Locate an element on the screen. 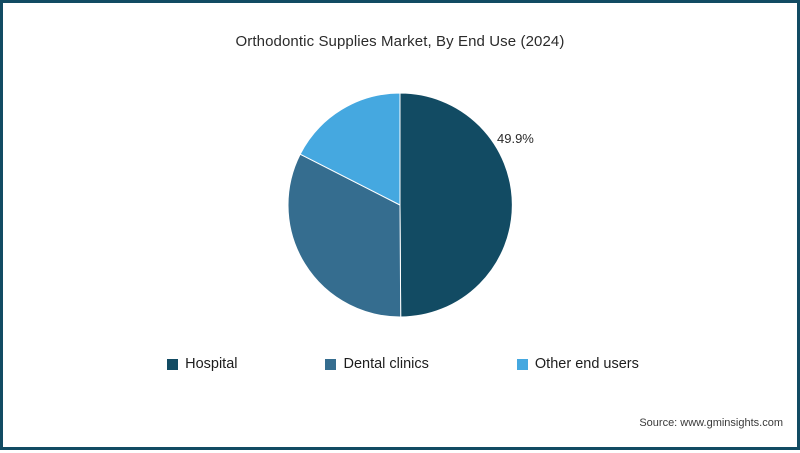 The height and width of the screenshot is (453, 800). legend-item-hospital: Hospital is located at coordinates (202, 364).